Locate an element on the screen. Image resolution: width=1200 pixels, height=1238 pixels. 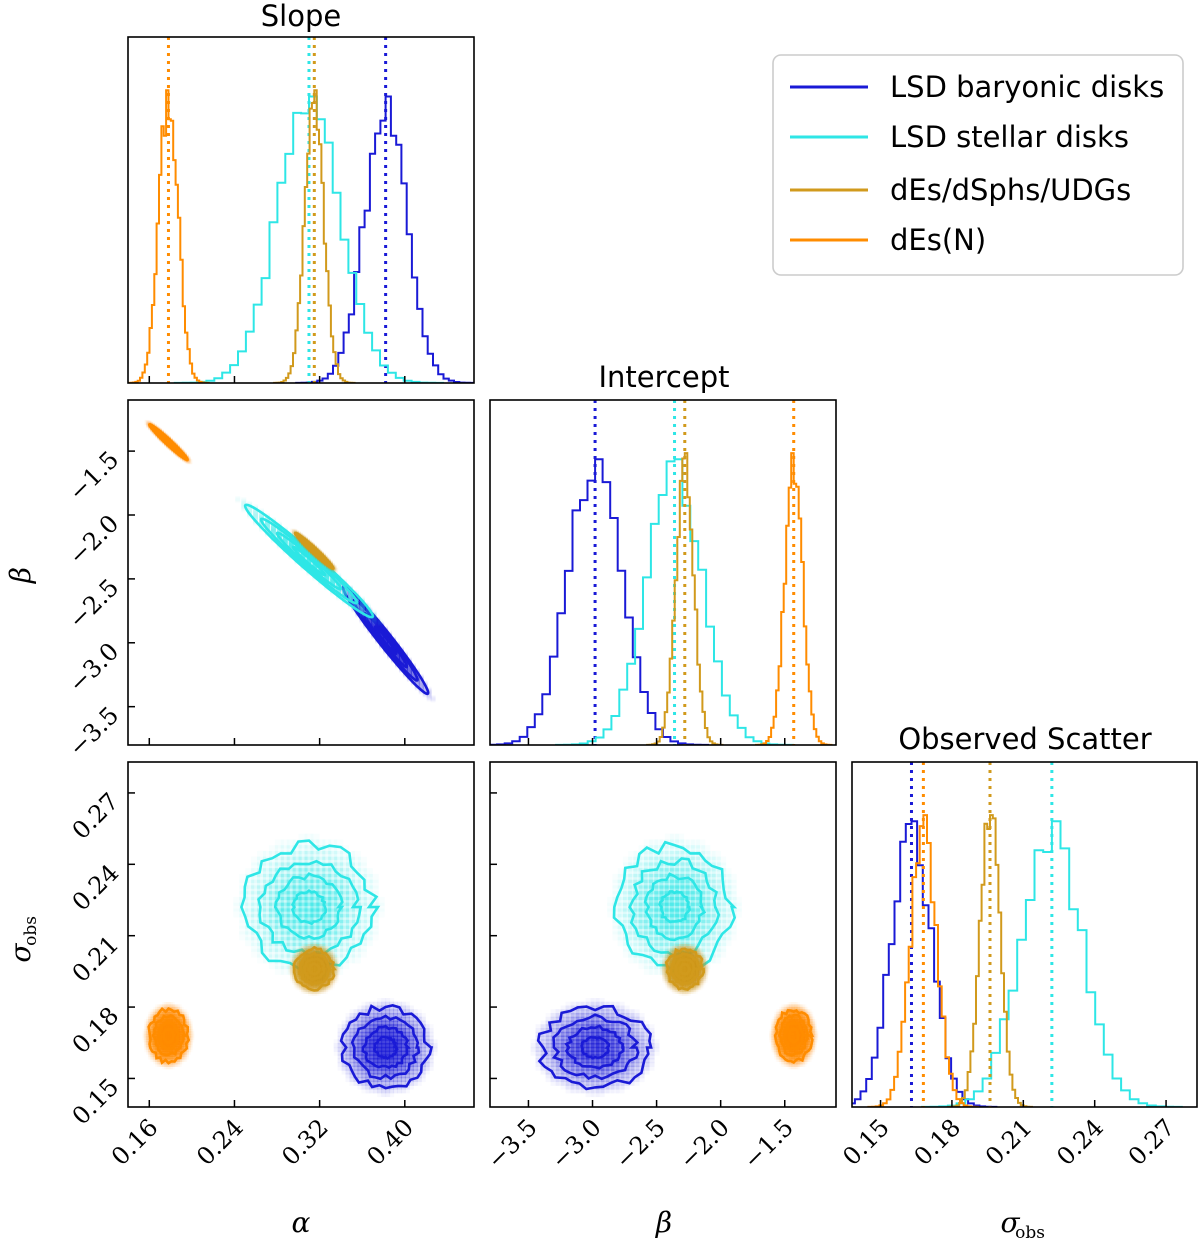
sigma-y-axis-label: σ obs is located at coordinates (22, 939).